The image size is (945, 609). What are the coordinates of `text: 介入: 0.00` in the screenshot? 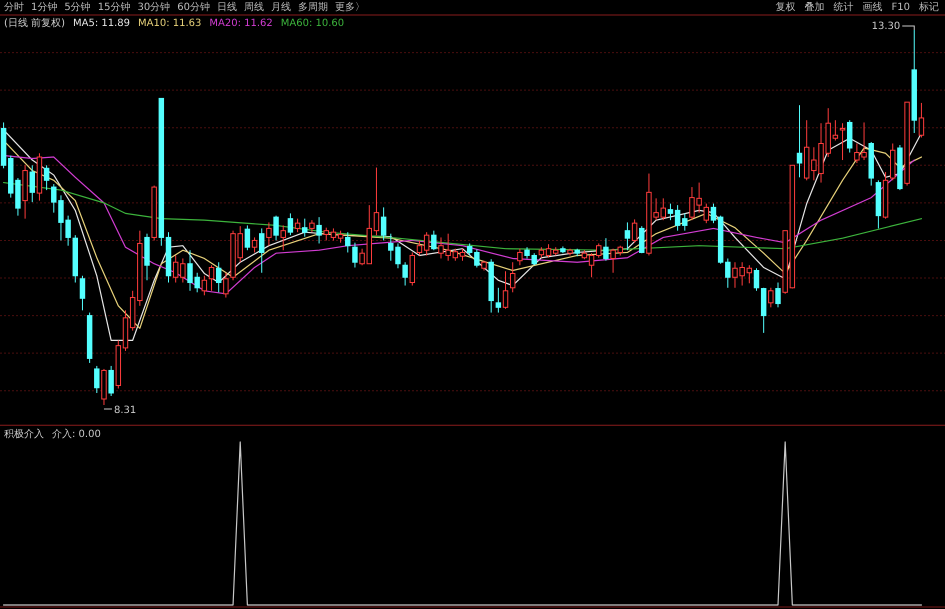 It's located at (76, 434).